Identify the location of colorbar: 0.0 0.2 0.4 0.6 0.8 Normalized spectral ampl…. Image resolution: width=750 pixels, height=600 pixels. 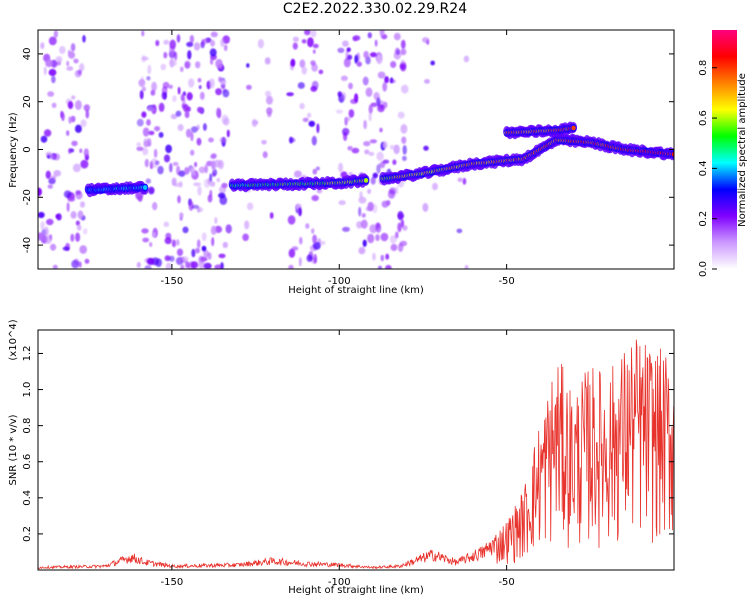
(723, 153).